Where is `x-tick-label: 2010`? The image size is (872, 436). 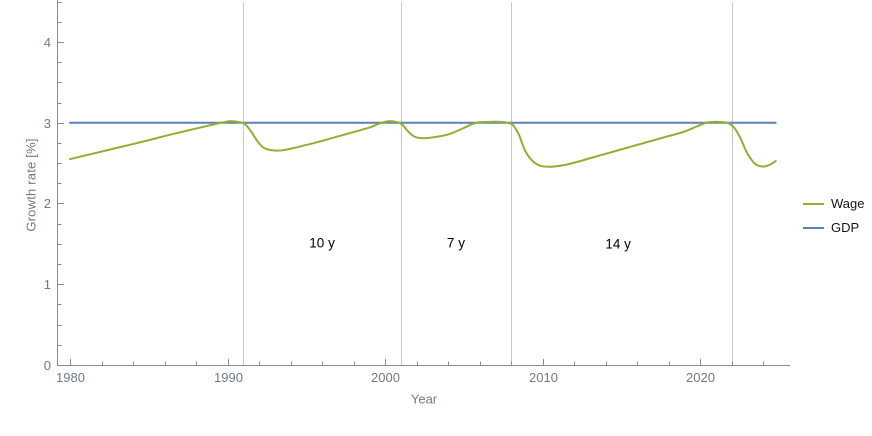 x-tick-label: 2010 is located at coordinates (543, 377).